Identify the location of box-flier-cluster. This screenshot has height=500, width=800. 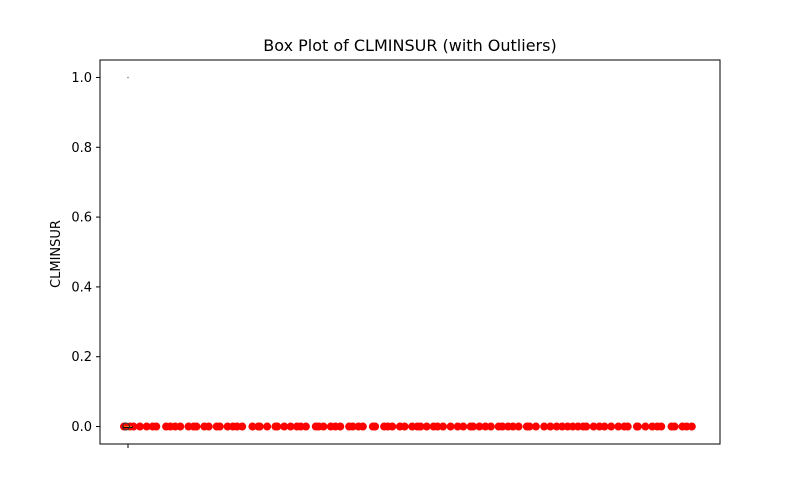
(126, 426).